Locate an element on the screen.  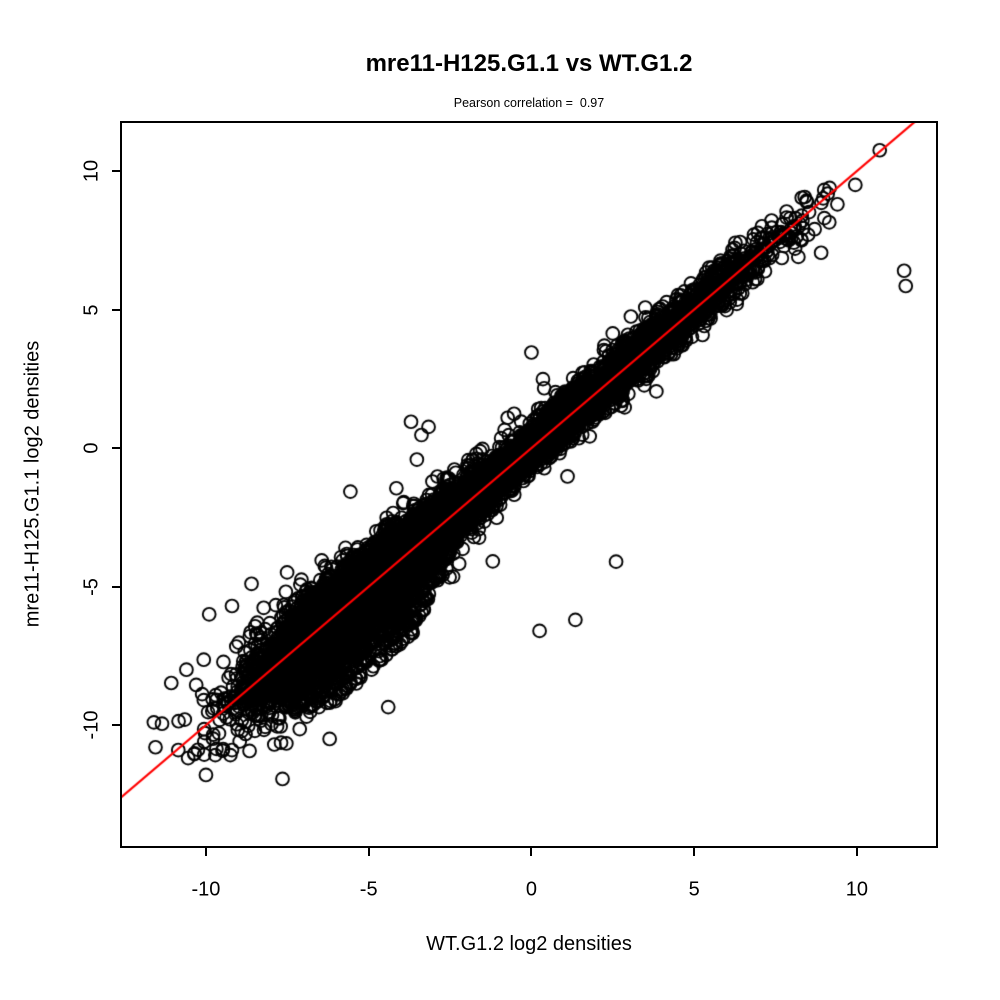
x-axis-tick-label: 10 is located at coordinates (857, 889).